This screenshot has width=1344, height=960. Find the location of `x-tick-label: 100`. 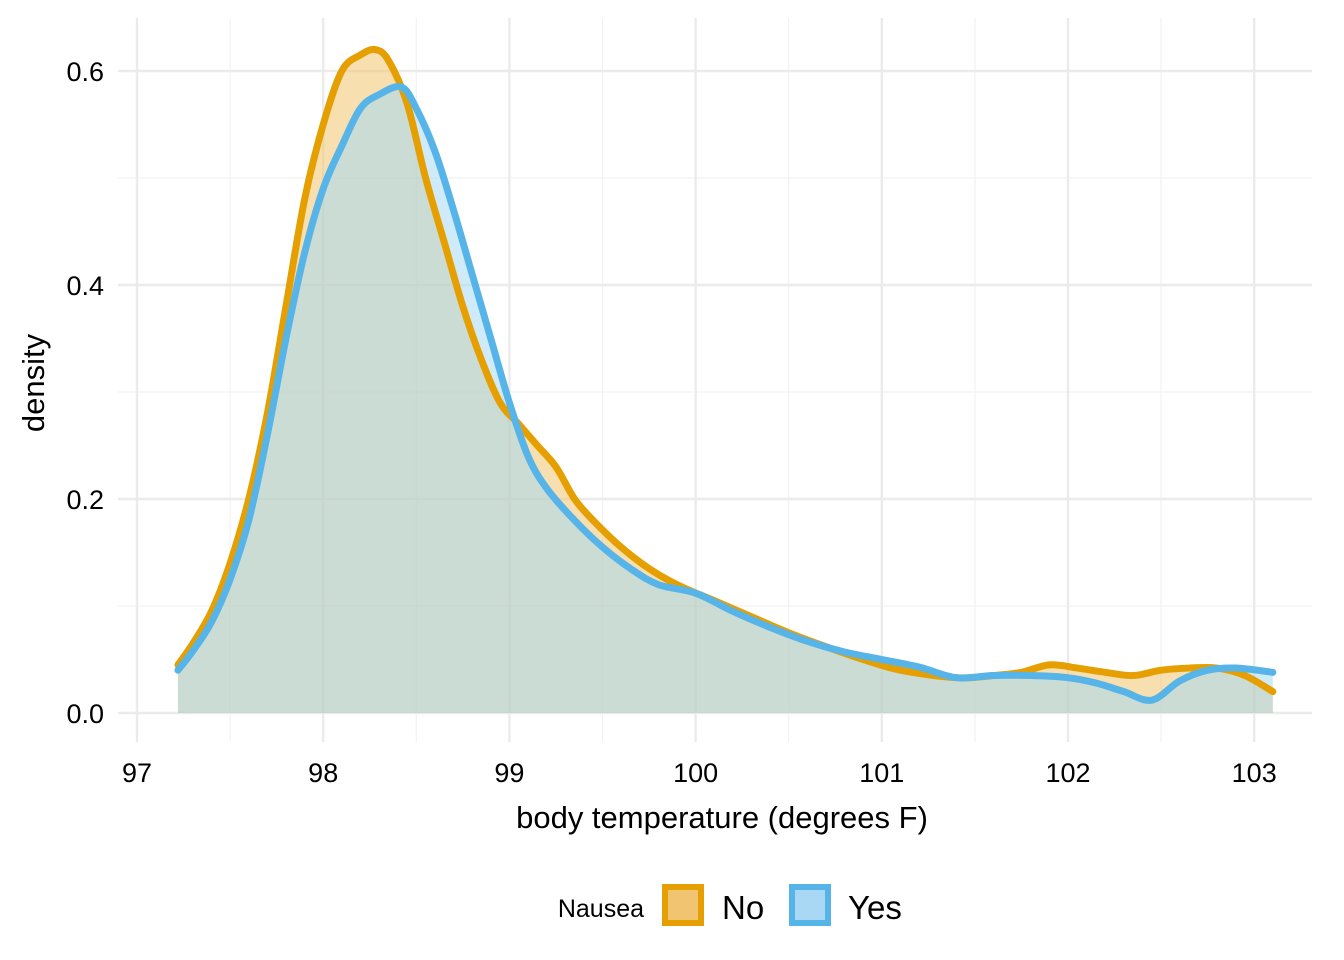

x-tick-label: 100 is located at coordinates (695, 773).